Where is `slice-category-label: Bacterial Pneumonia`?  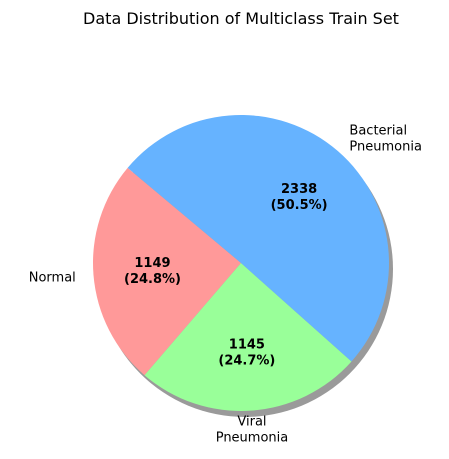
slice-category-label: Bacterial Pneumonia is located at coordinates (385, 139).